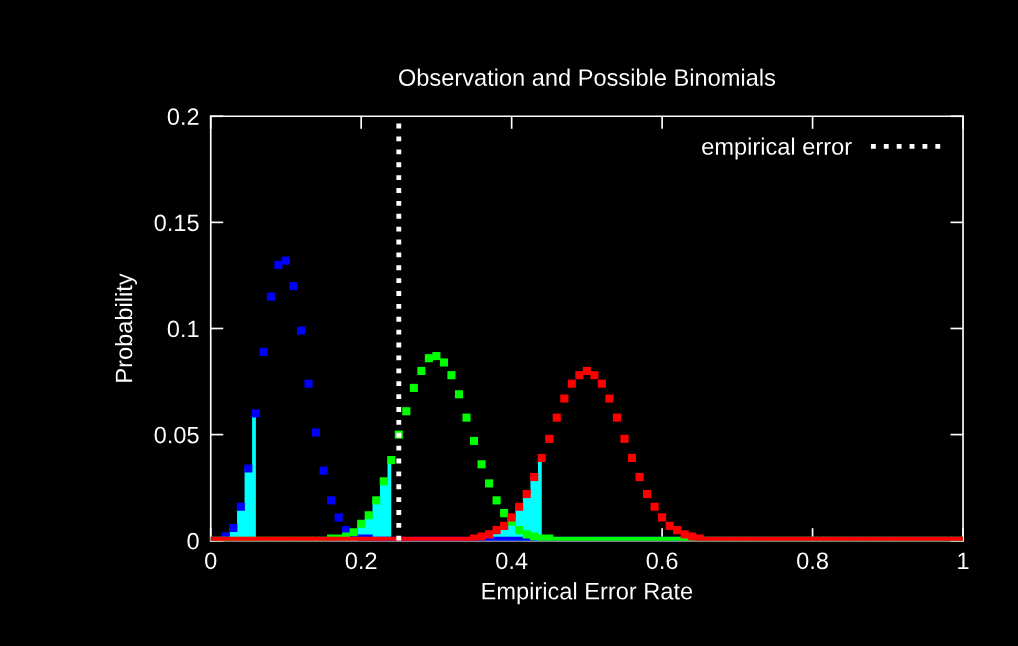  Describe the element at coordinates (512, 561) in the screenshot. I see `x-tick-label: 0.4` at that location.